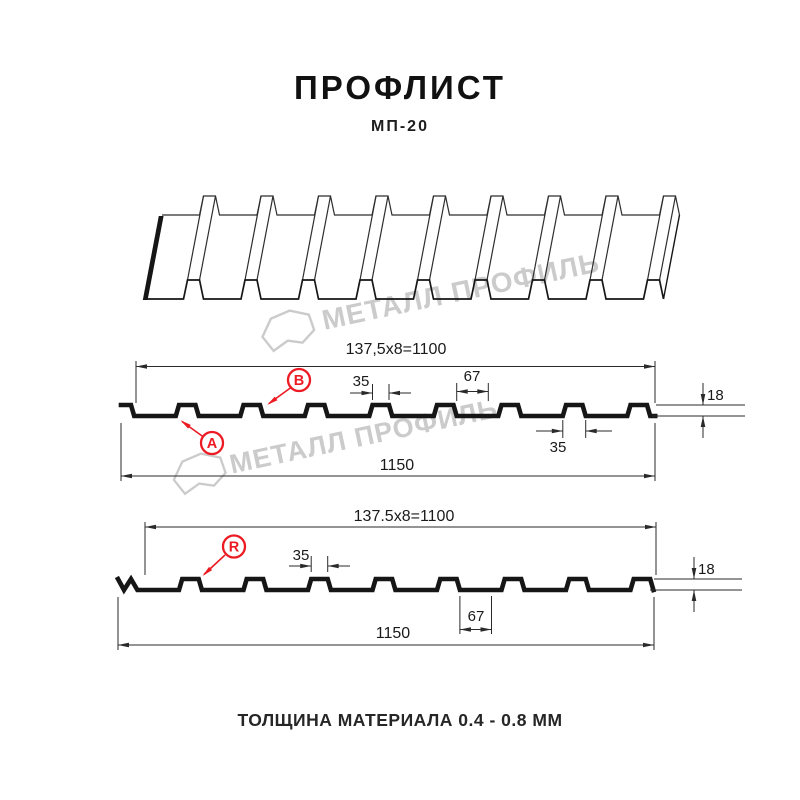 This screenshot has height=800, width=800. Describe the element at coordinates (185, 424) in the screenshot. I see `leader-arrow-a` at that location.